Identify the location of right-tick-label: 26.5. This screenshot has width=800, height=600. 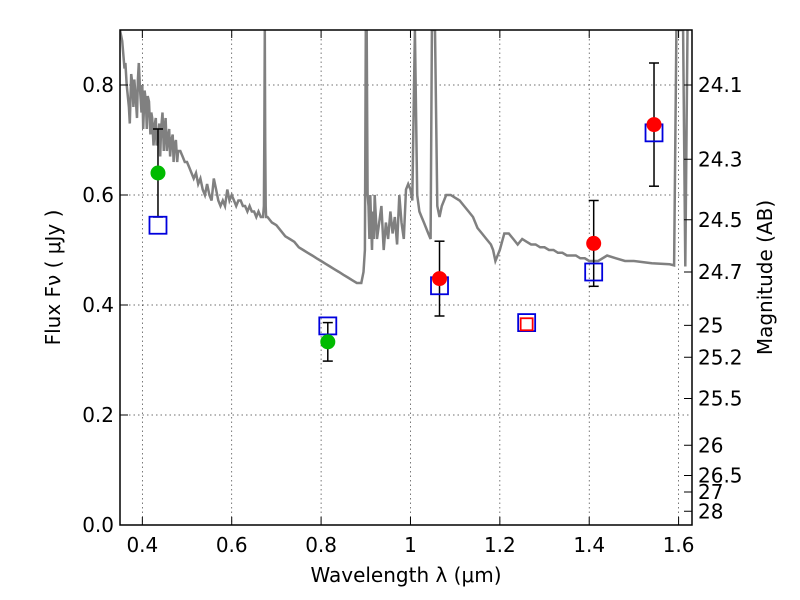
(720, 476).